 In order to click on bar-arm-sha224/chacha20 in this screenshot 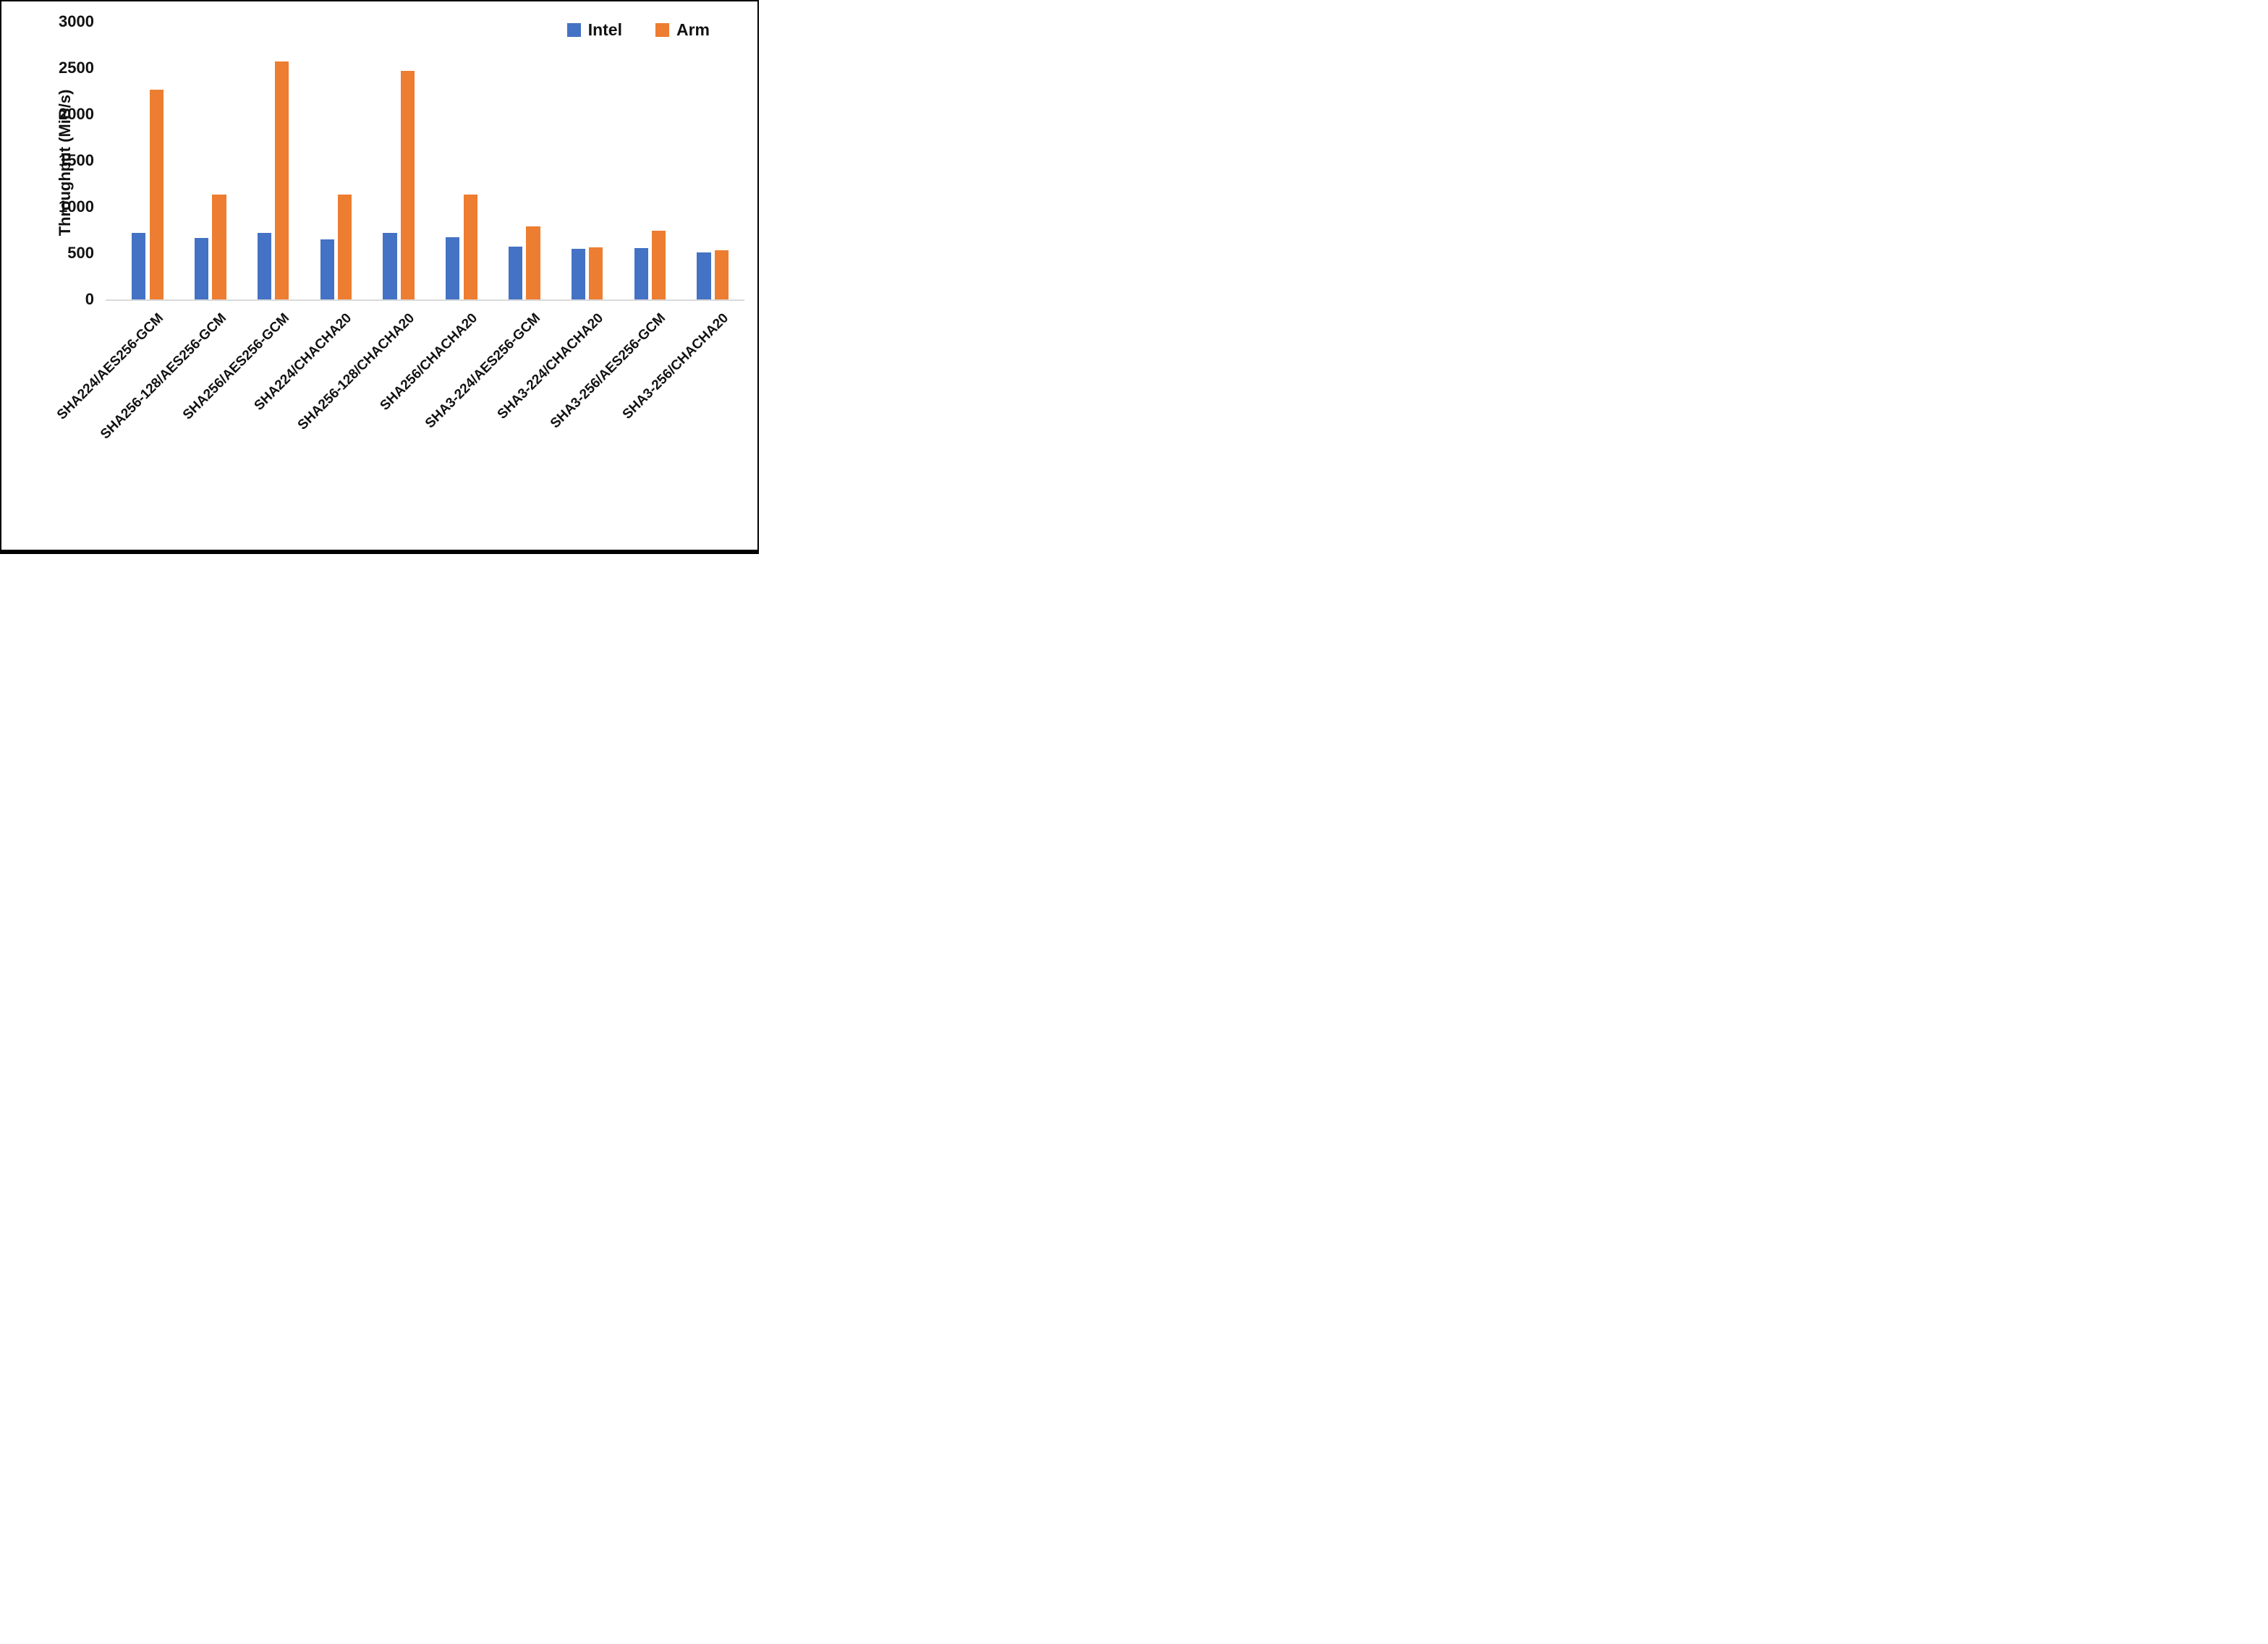, I will do `click(345, 247)`.